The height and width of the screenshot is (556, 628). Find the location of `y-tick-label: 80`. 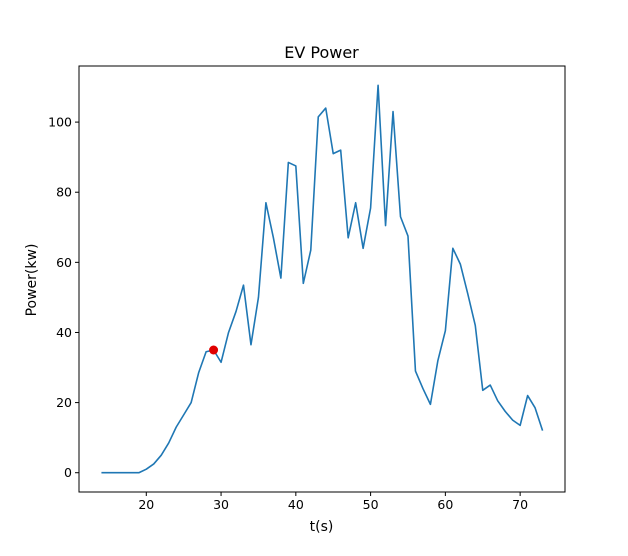

y-tick-label: 80 is located at coordinates (64, 192).